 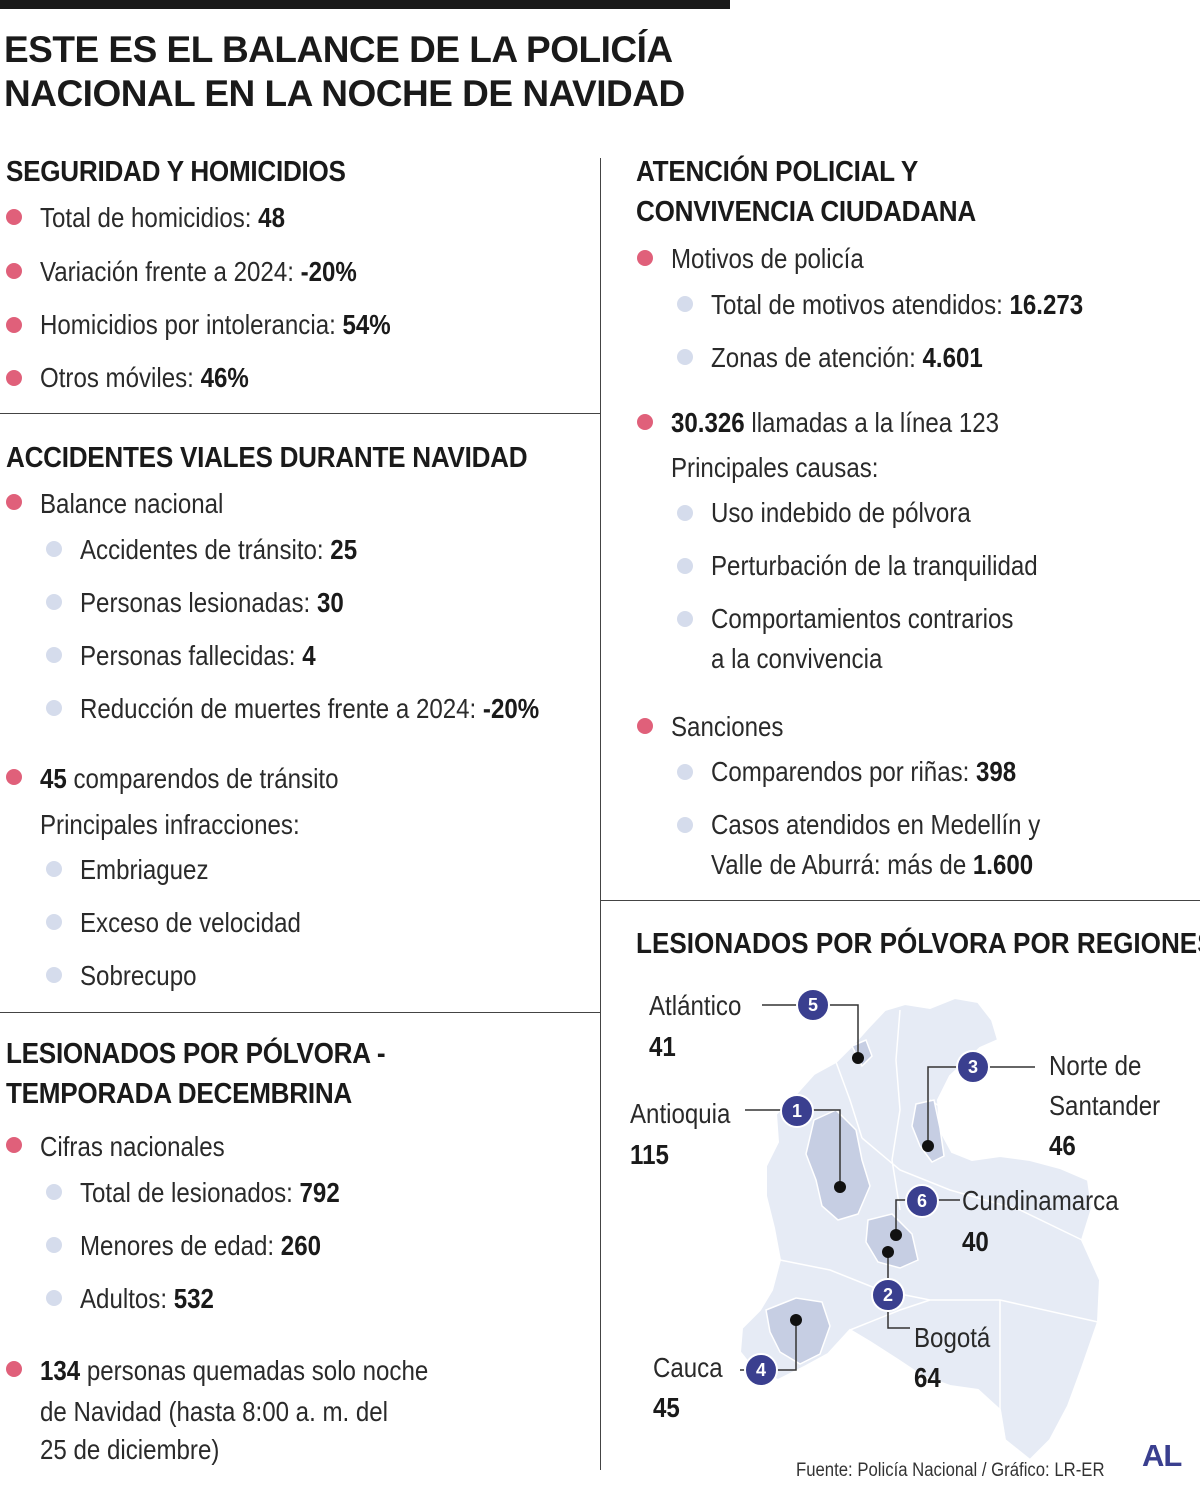 What do you see at coordinates (310, 708) in the screenshot?
I see `accidentes-sub-item: Reducción de muertes frente a 2024: -20%` at bounding box center [310, 708].